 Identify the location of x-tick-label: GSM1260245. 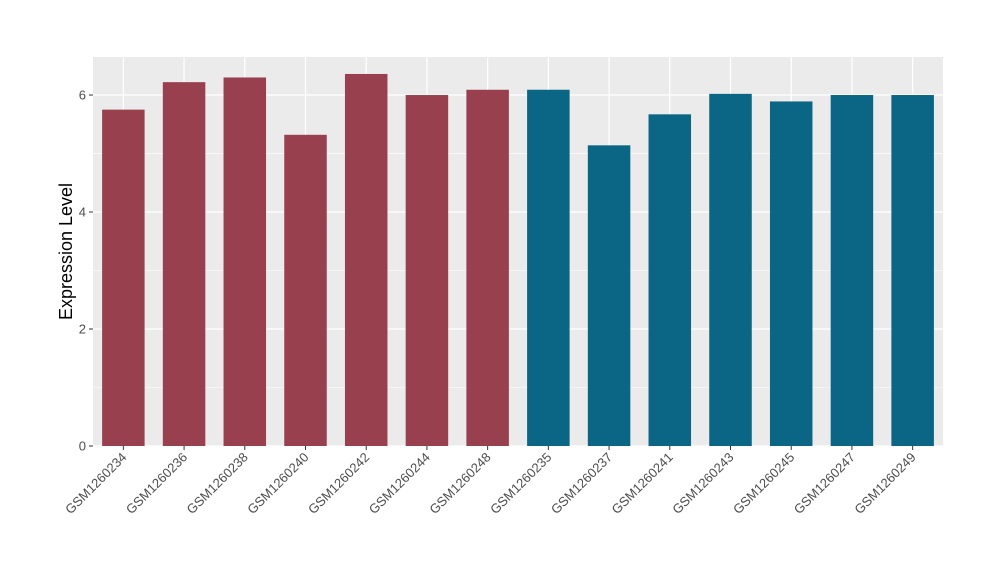
(763, 483).